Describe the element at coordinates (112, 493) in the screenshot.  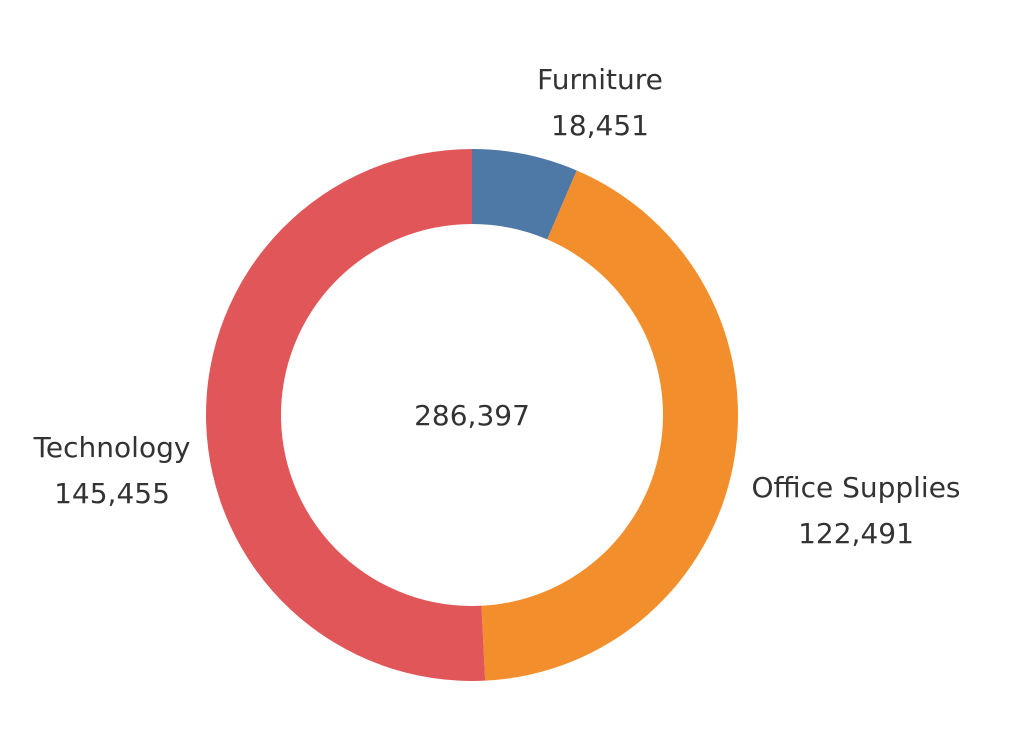
I see `slice-value-technology: 145,455` at that location.